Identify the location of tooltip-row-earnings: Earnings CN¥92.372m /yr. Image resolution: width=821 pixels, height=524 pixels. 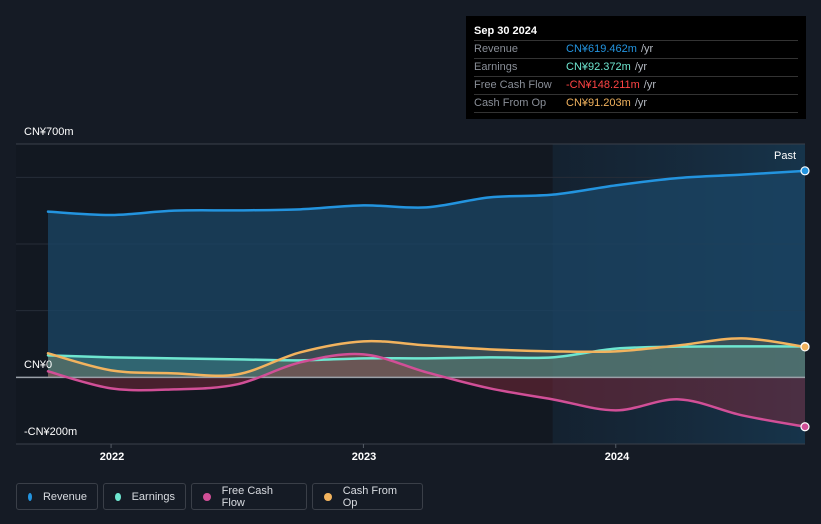
(636, 68).